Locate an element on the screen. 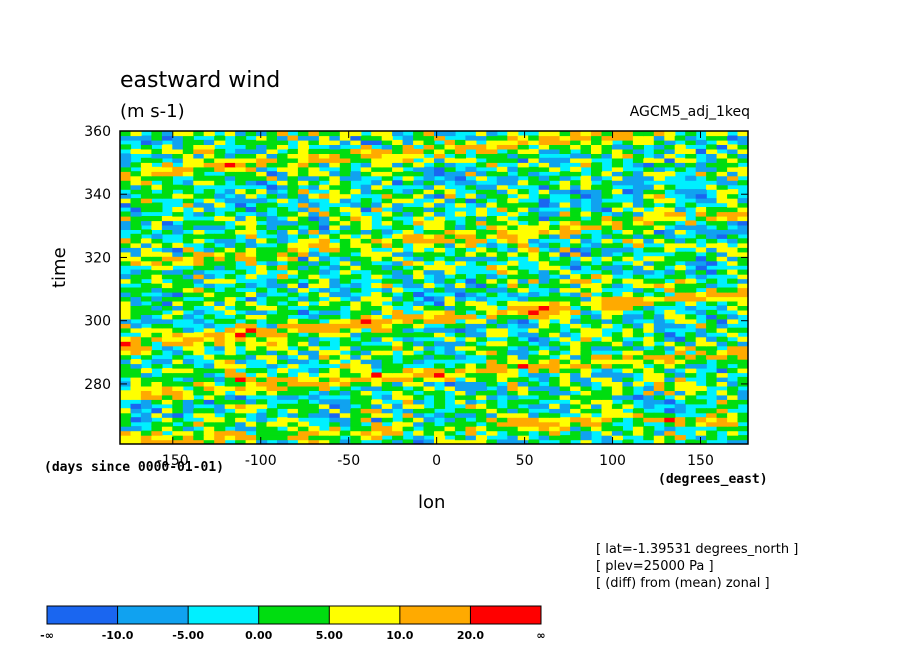 Image resolution: width=904 pixels, height=654 pixels. y-tick-label: 340 is located at coordinates (97, 195).